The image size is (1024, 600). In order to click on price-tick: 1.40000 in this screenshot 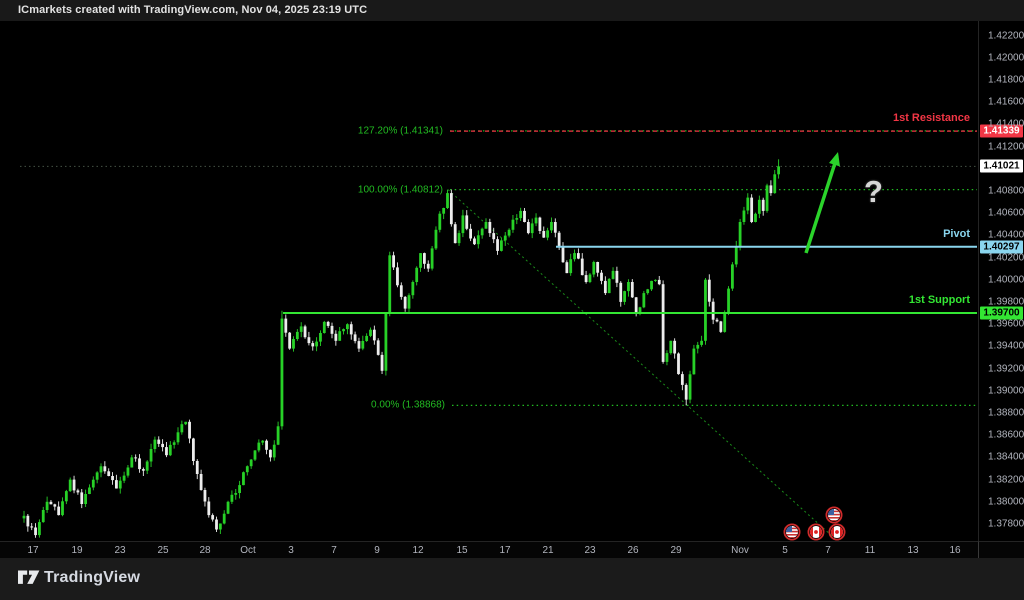, I will do `click(1006, 280)`.